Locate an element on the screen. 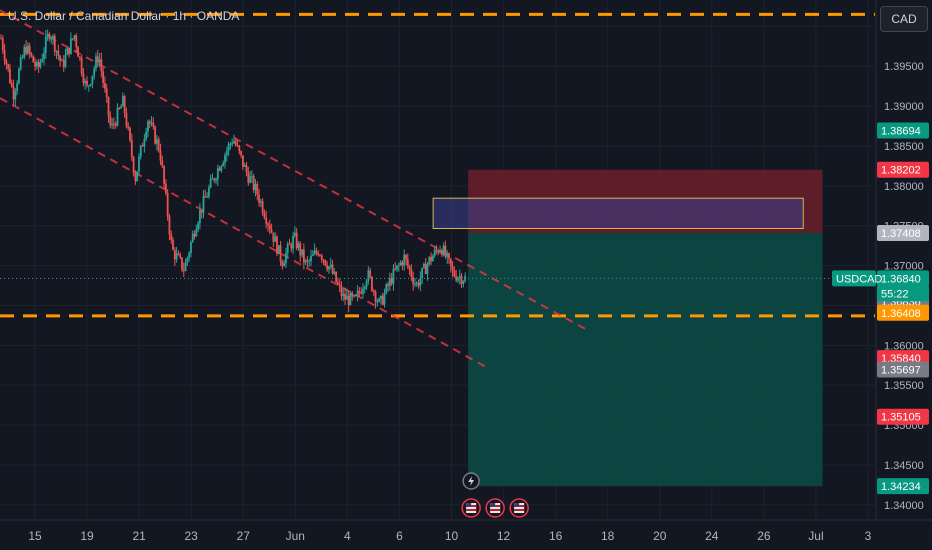  time-tick-label: 4 is located at coordinates (347, 536).